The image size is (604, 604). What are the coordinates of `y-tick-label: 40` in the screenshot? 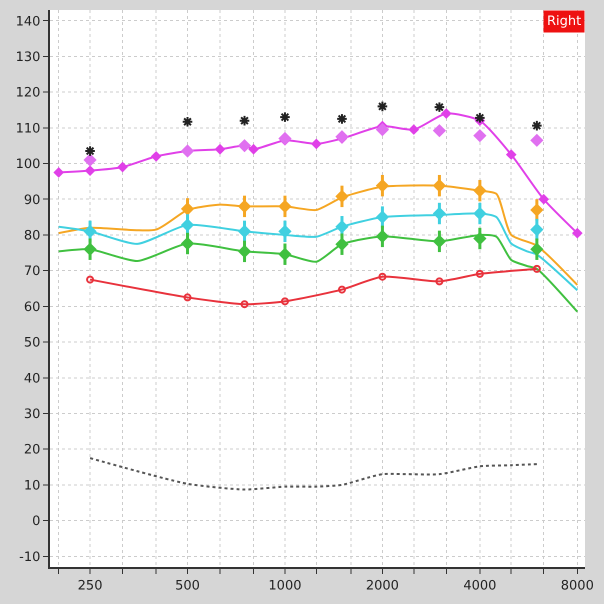 It's located at (32, 378).